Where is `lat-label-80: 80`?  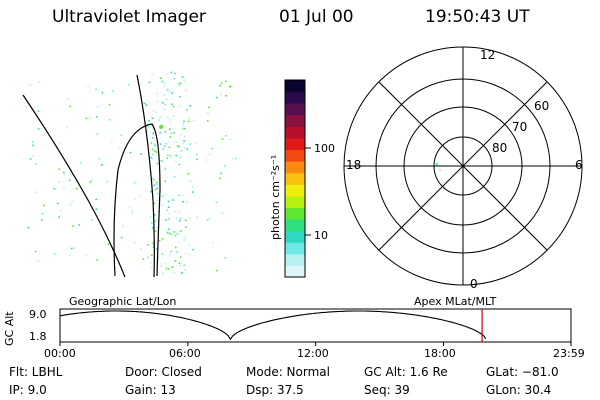 lat-label-80: 80 is located at coordinates (499, 148).